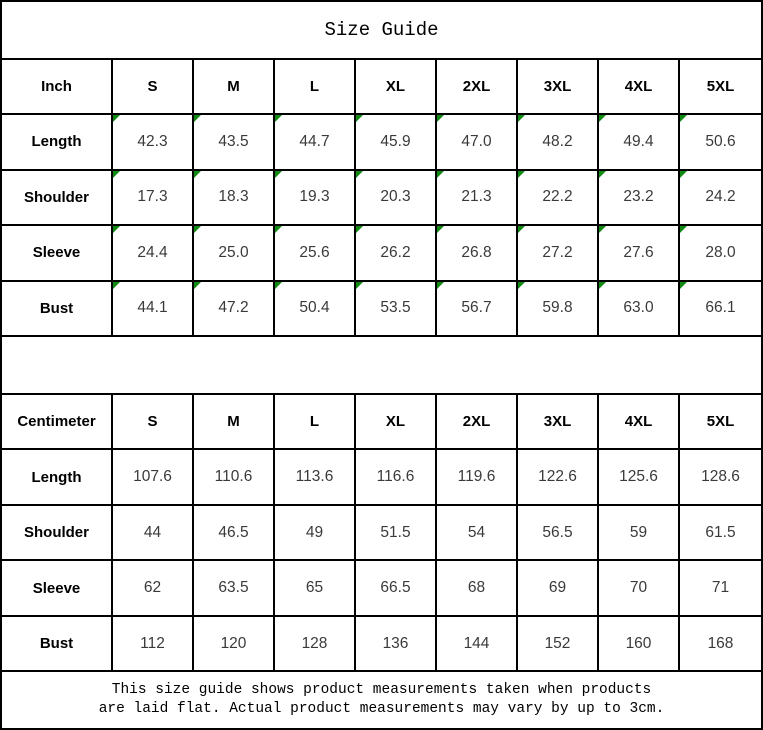 The image size is (763, 730). What do you see at coordinates (477, 533) in the screenshot?
I see `value-cell: 54` at bounding box center [477, 533].